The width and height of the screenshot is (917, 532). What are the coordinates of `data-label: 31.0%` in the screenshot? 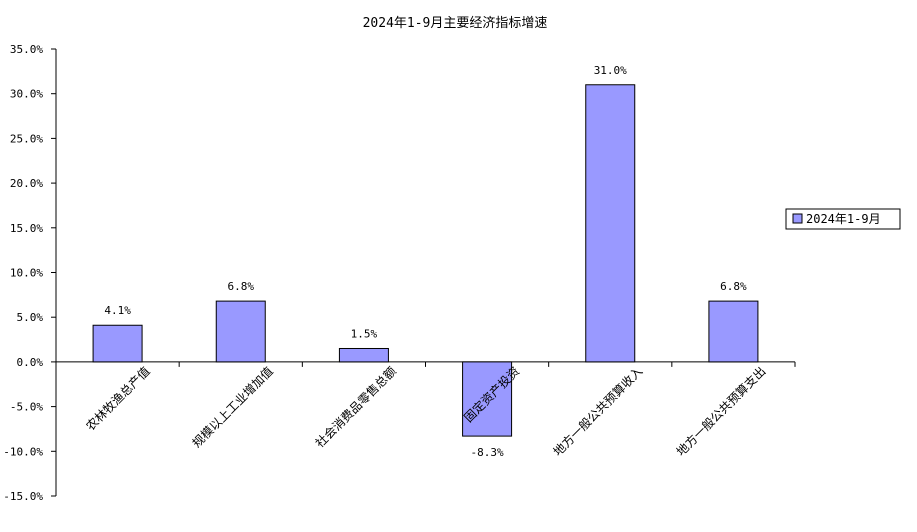 It's located at (610, 70).